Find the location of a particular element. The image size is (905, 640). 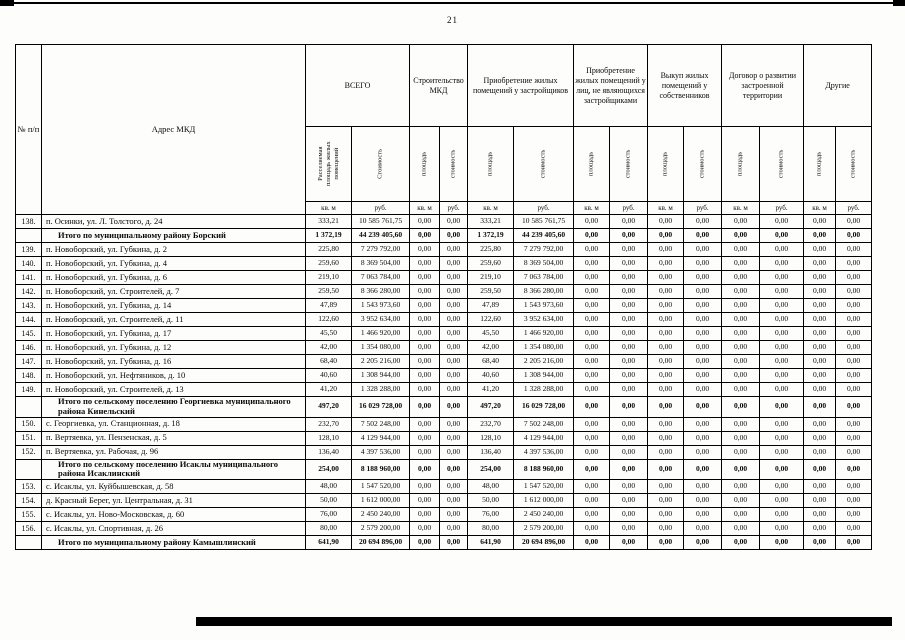

subheader-purchase-nondev-cost: стоимость is located at coordinates (629, 164).